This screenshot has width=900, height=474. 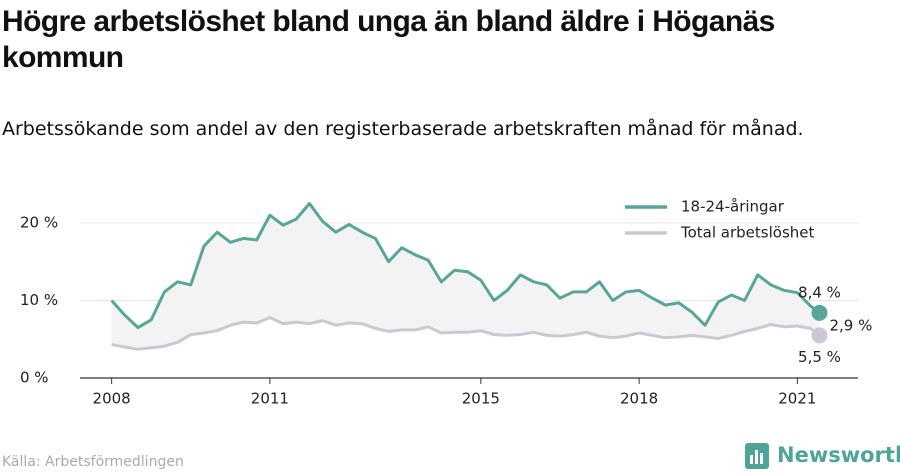 What do you see at coordinates (39, 222) in the screenshot?
I see `y-tick-label: 20 %` at bounding box center [39, 222].